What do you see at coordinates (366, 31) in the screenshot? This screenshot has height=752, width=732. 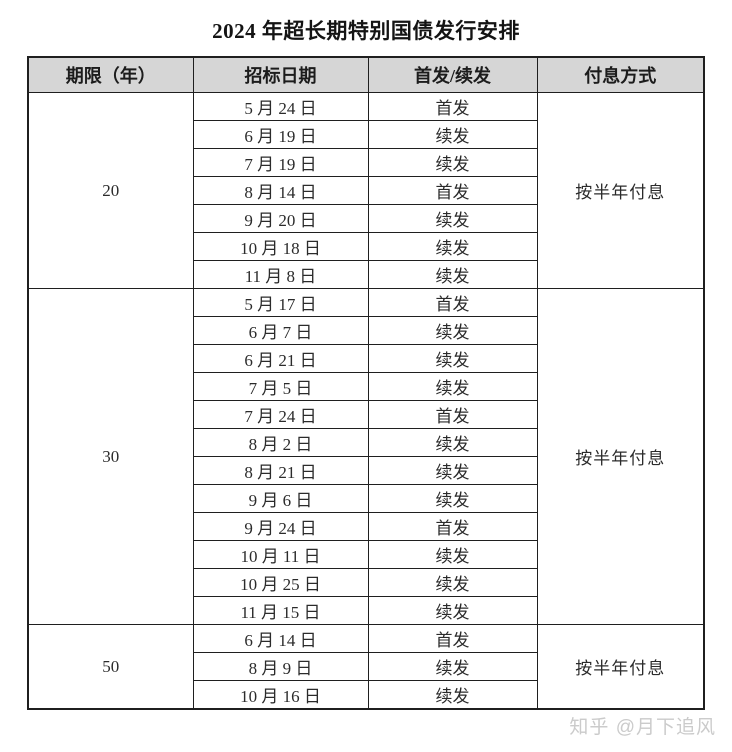 I see `page-title: 2024 年超长期特别国债发行安排` at bounding box center [366, 31].